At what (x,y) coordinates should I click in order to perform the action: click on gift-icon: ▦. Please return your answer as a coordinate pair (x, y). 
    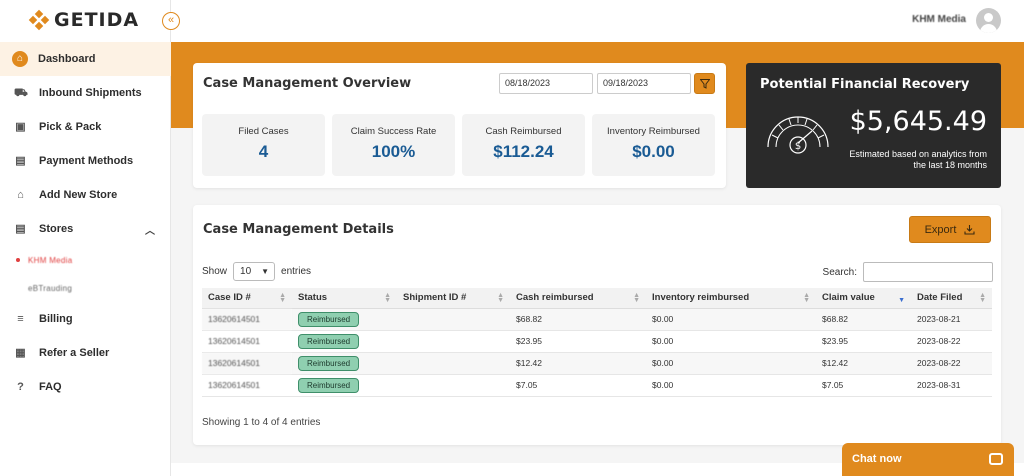
    Looking at the image, I should click on (20, 352).